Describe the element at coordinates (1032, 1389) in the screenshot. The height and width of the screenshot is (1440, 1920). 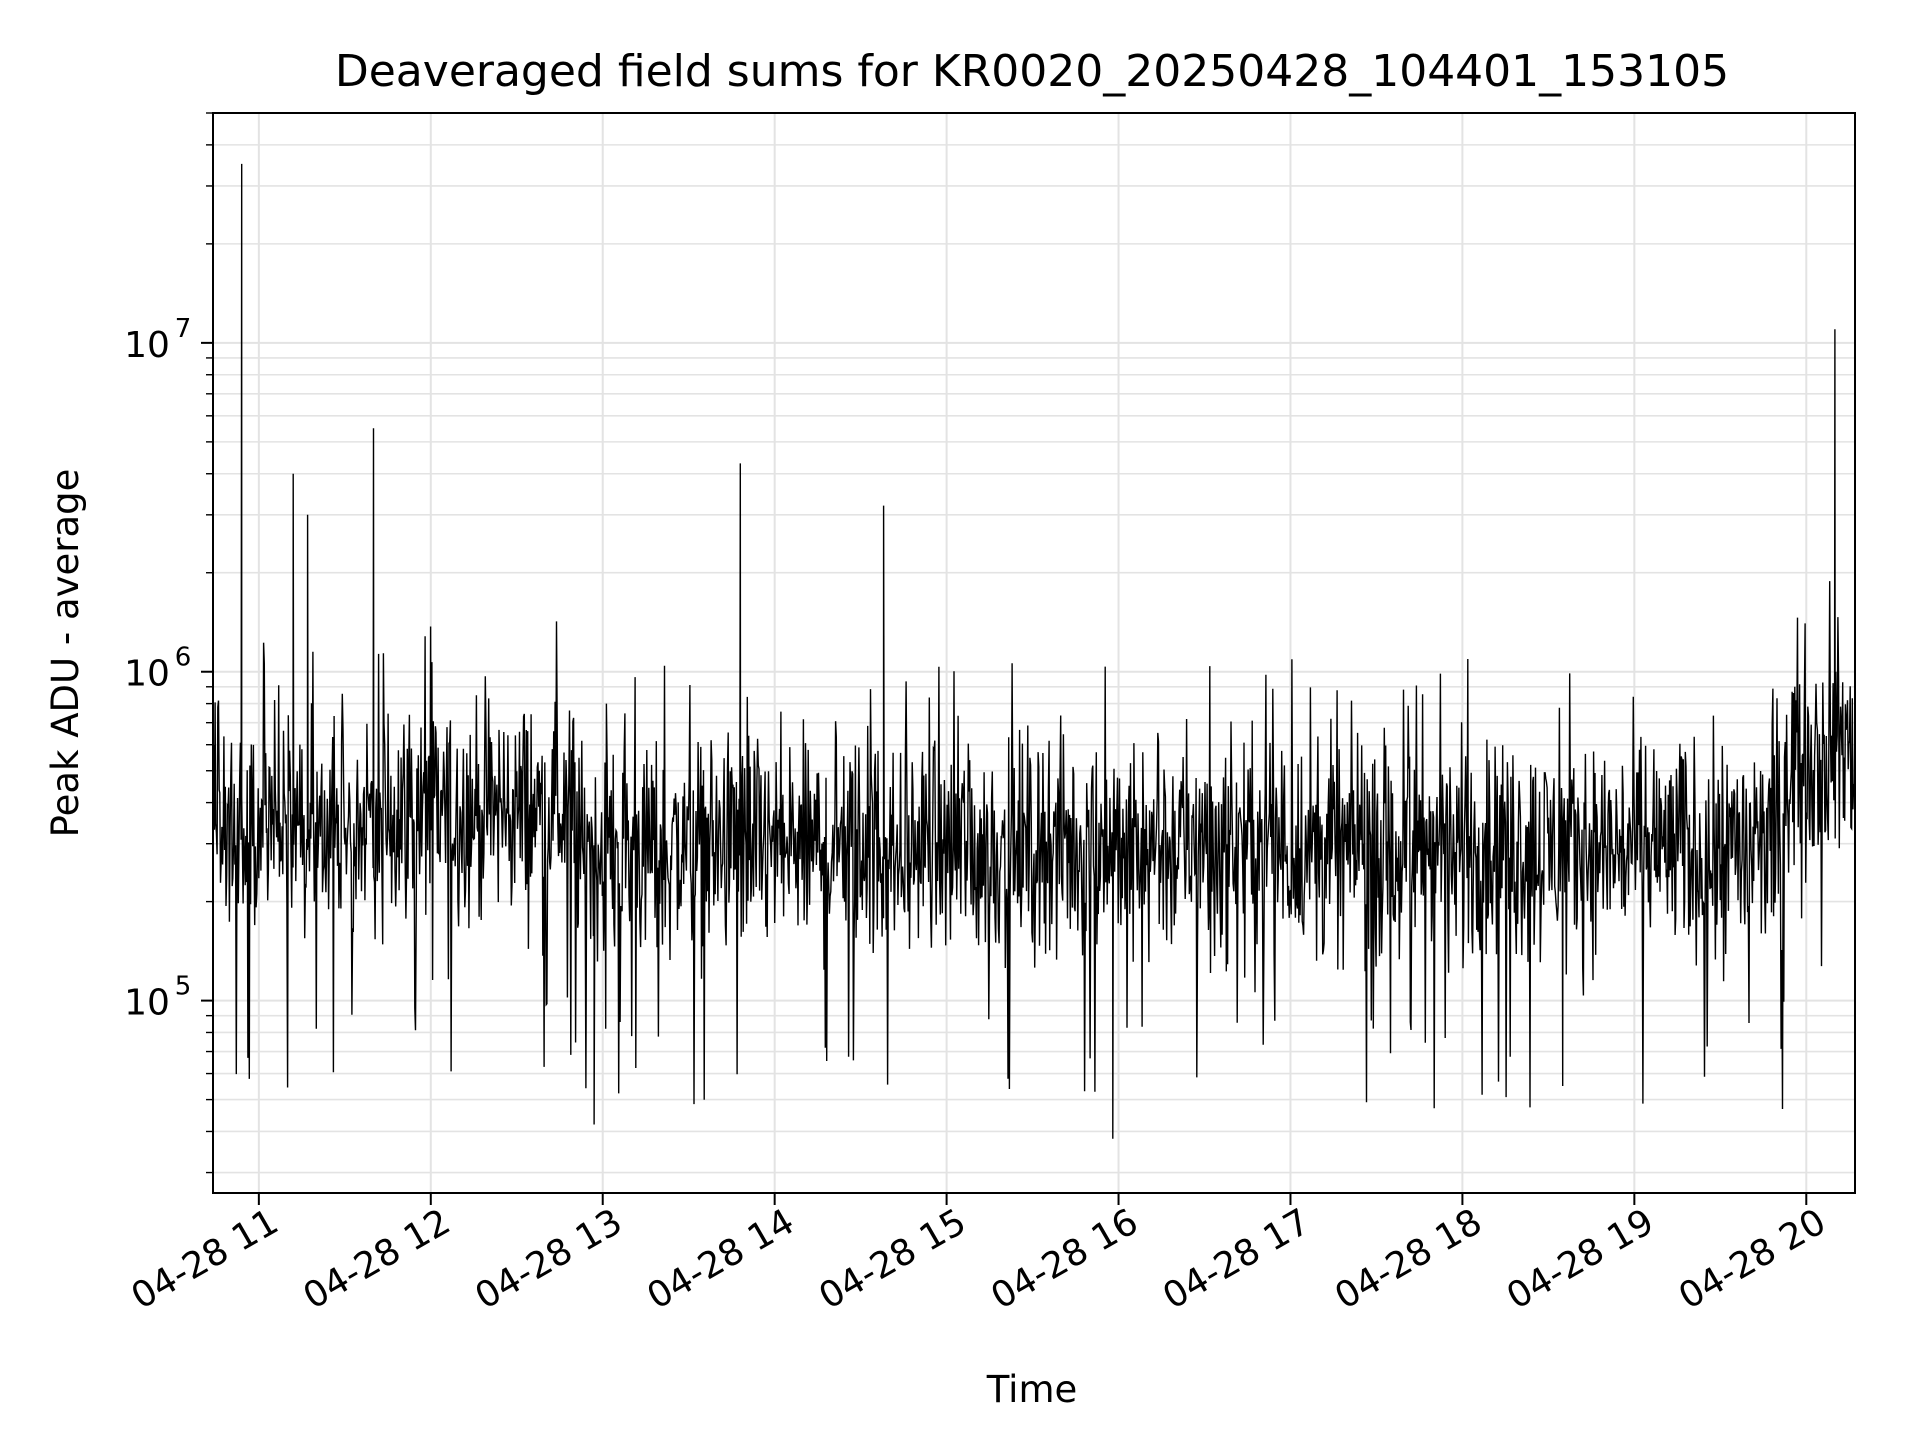
I see `x-axis-label: Time` at that location.